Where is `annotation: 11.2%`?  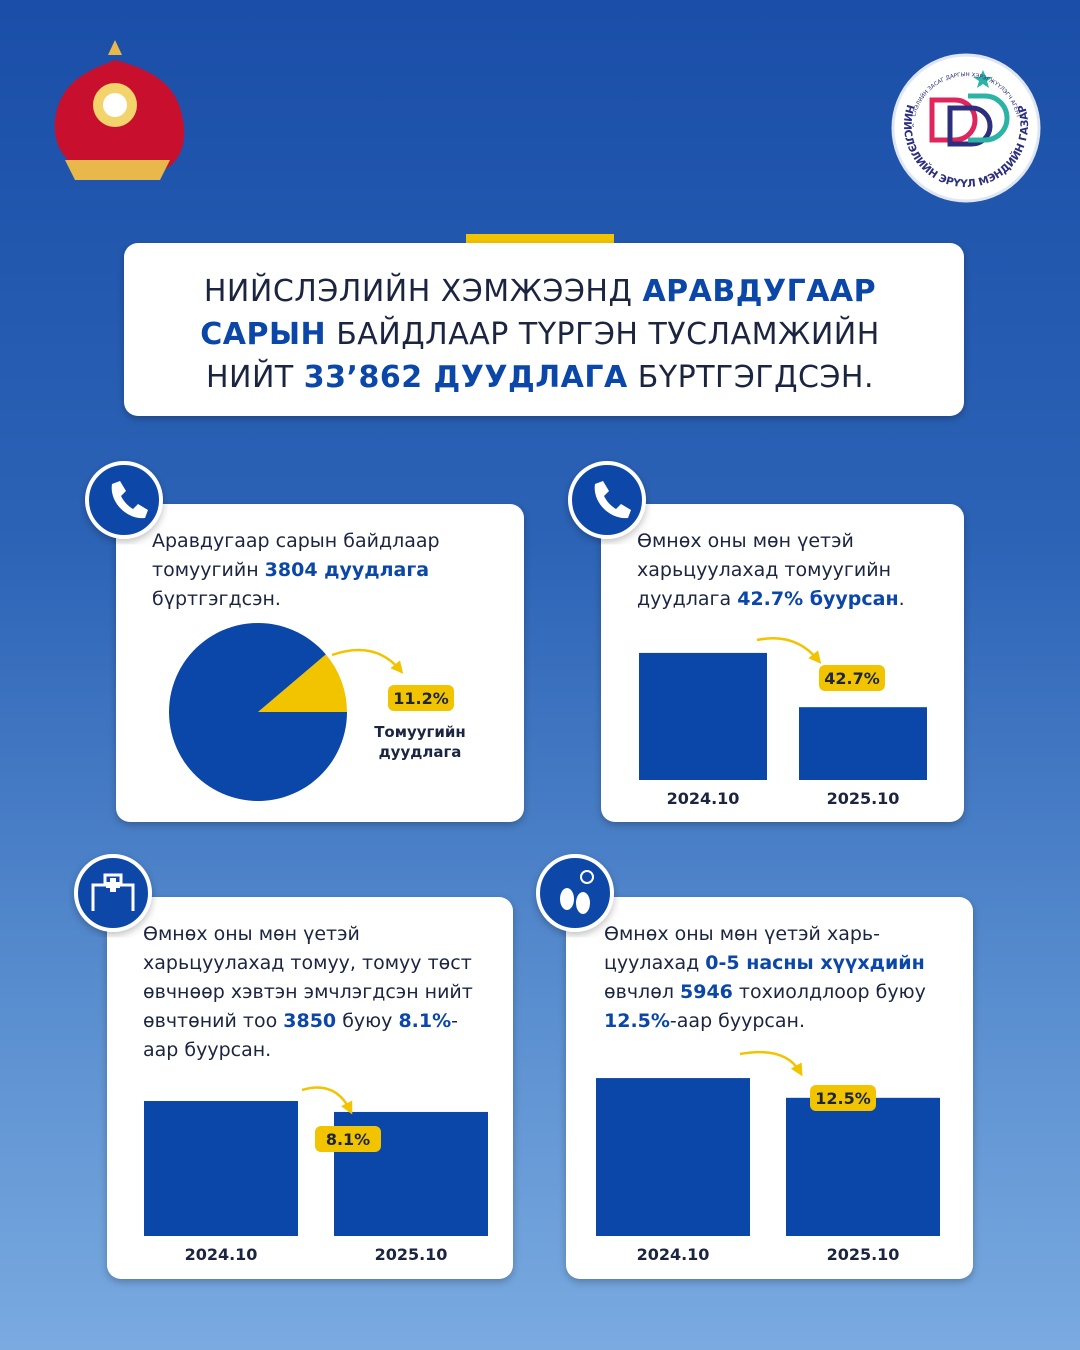
annotation: 11.2% is located at coordinates (421, 698).